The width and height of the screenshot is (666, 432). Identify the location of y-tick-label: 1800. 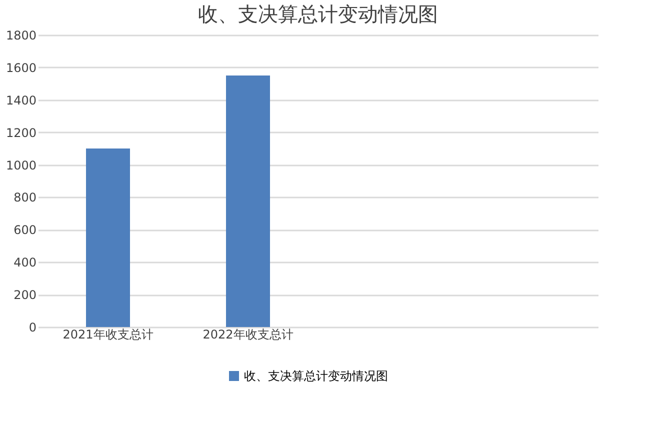
(21, 35).